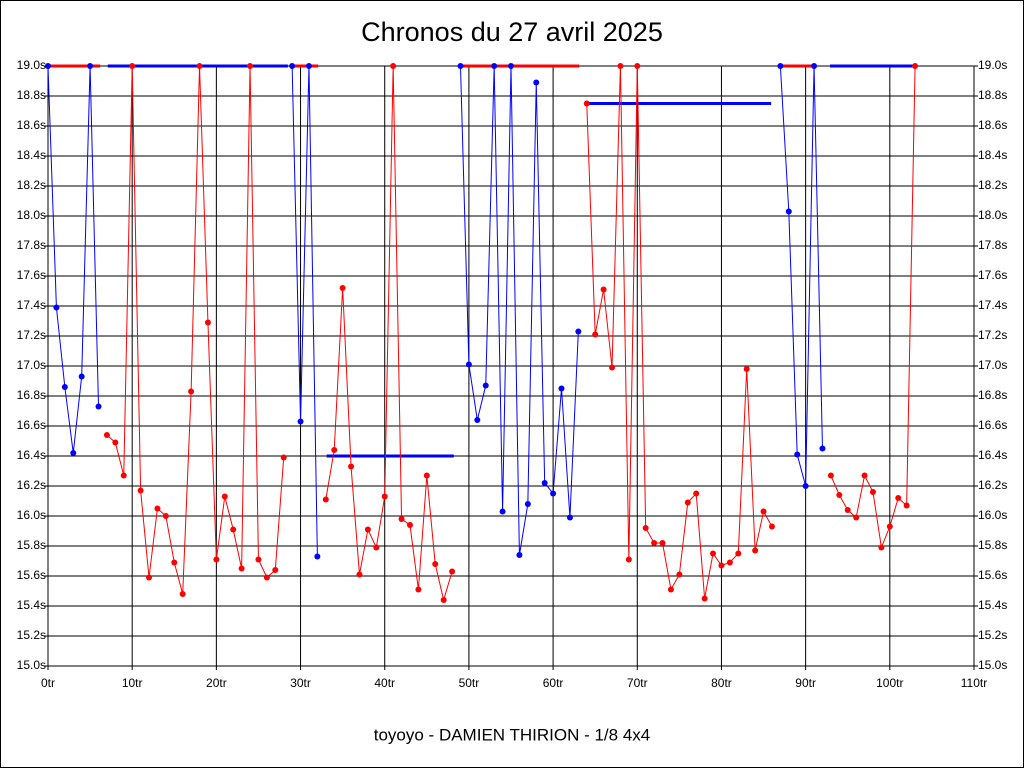  What do you see at coordinates (31, 275) in the screenshot?
I see `y-tick-label: 17.6s` at bounding box center [31, 275].